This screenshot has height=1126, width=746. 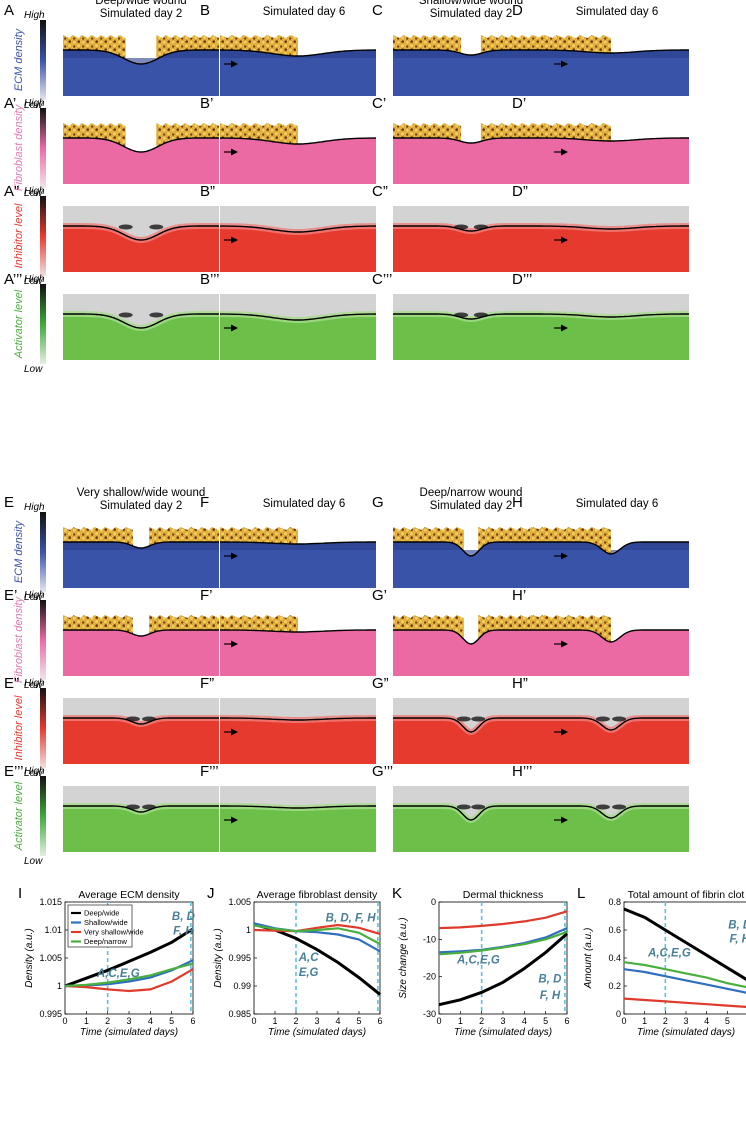 I want to click on x-tick-label: 2, so click(x=665, y=1021).